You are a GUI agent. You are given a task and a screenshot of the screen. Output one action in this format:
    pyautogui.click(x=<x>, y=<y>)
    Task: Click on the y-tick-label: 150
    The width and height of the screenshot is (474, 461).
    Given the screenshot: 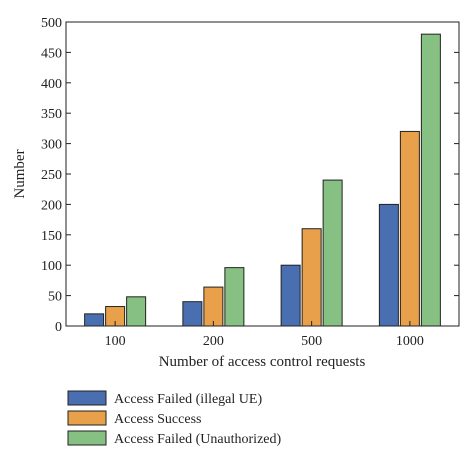 What is the action you would take?
    pyautogui.click(x=51, y=236)
    